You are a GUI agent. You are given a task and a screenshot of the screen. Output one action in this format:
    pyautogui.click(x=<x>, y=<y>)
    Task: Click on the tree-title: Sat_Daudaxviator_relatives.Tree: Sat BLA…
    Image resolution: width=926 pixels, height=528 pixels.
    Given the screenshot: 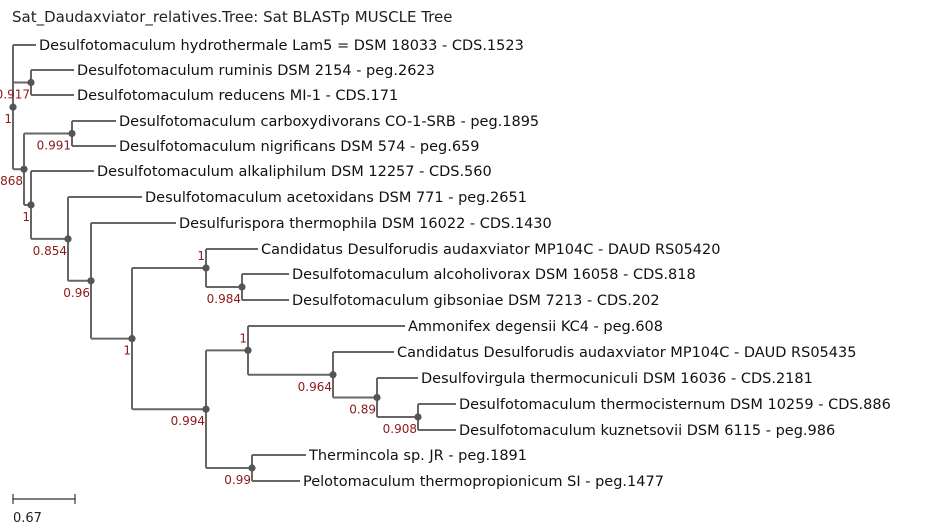 What is the action you would take?
    pyautogui.click(x=232, y=17)
    